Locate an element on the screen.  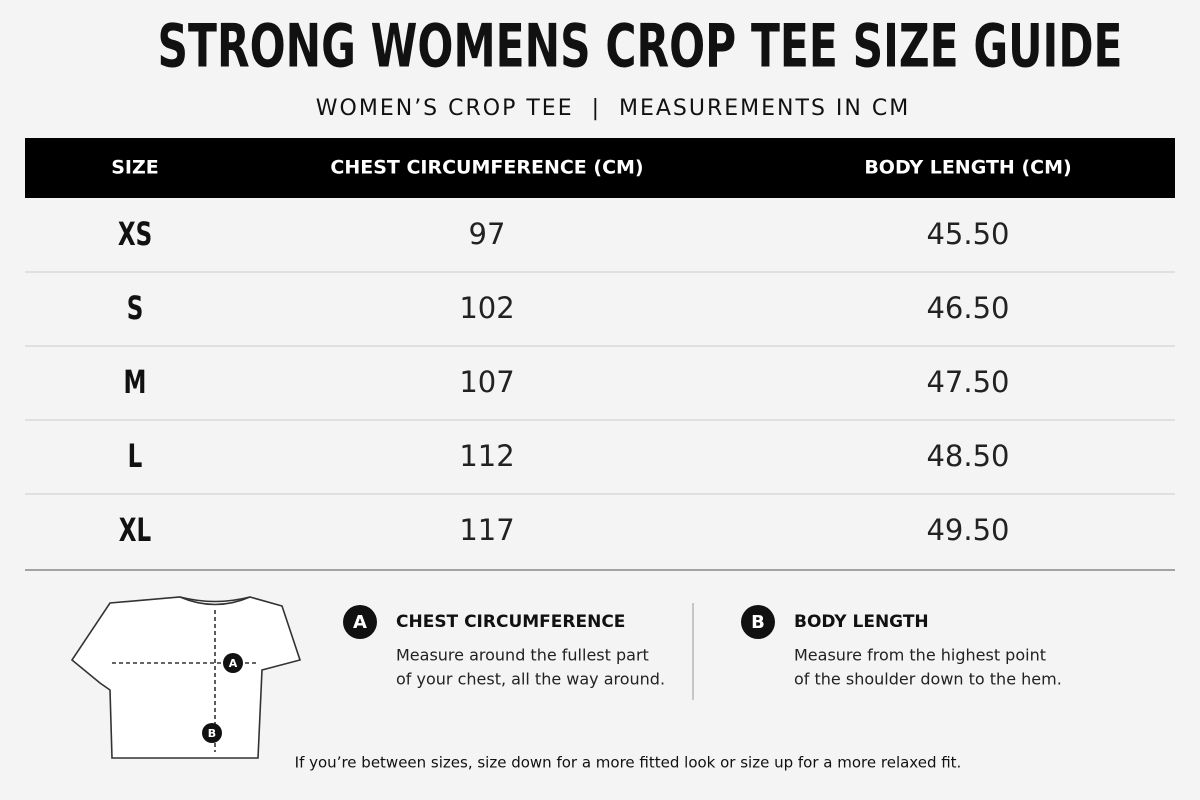
marker-b is located at coordinates (212, 733).